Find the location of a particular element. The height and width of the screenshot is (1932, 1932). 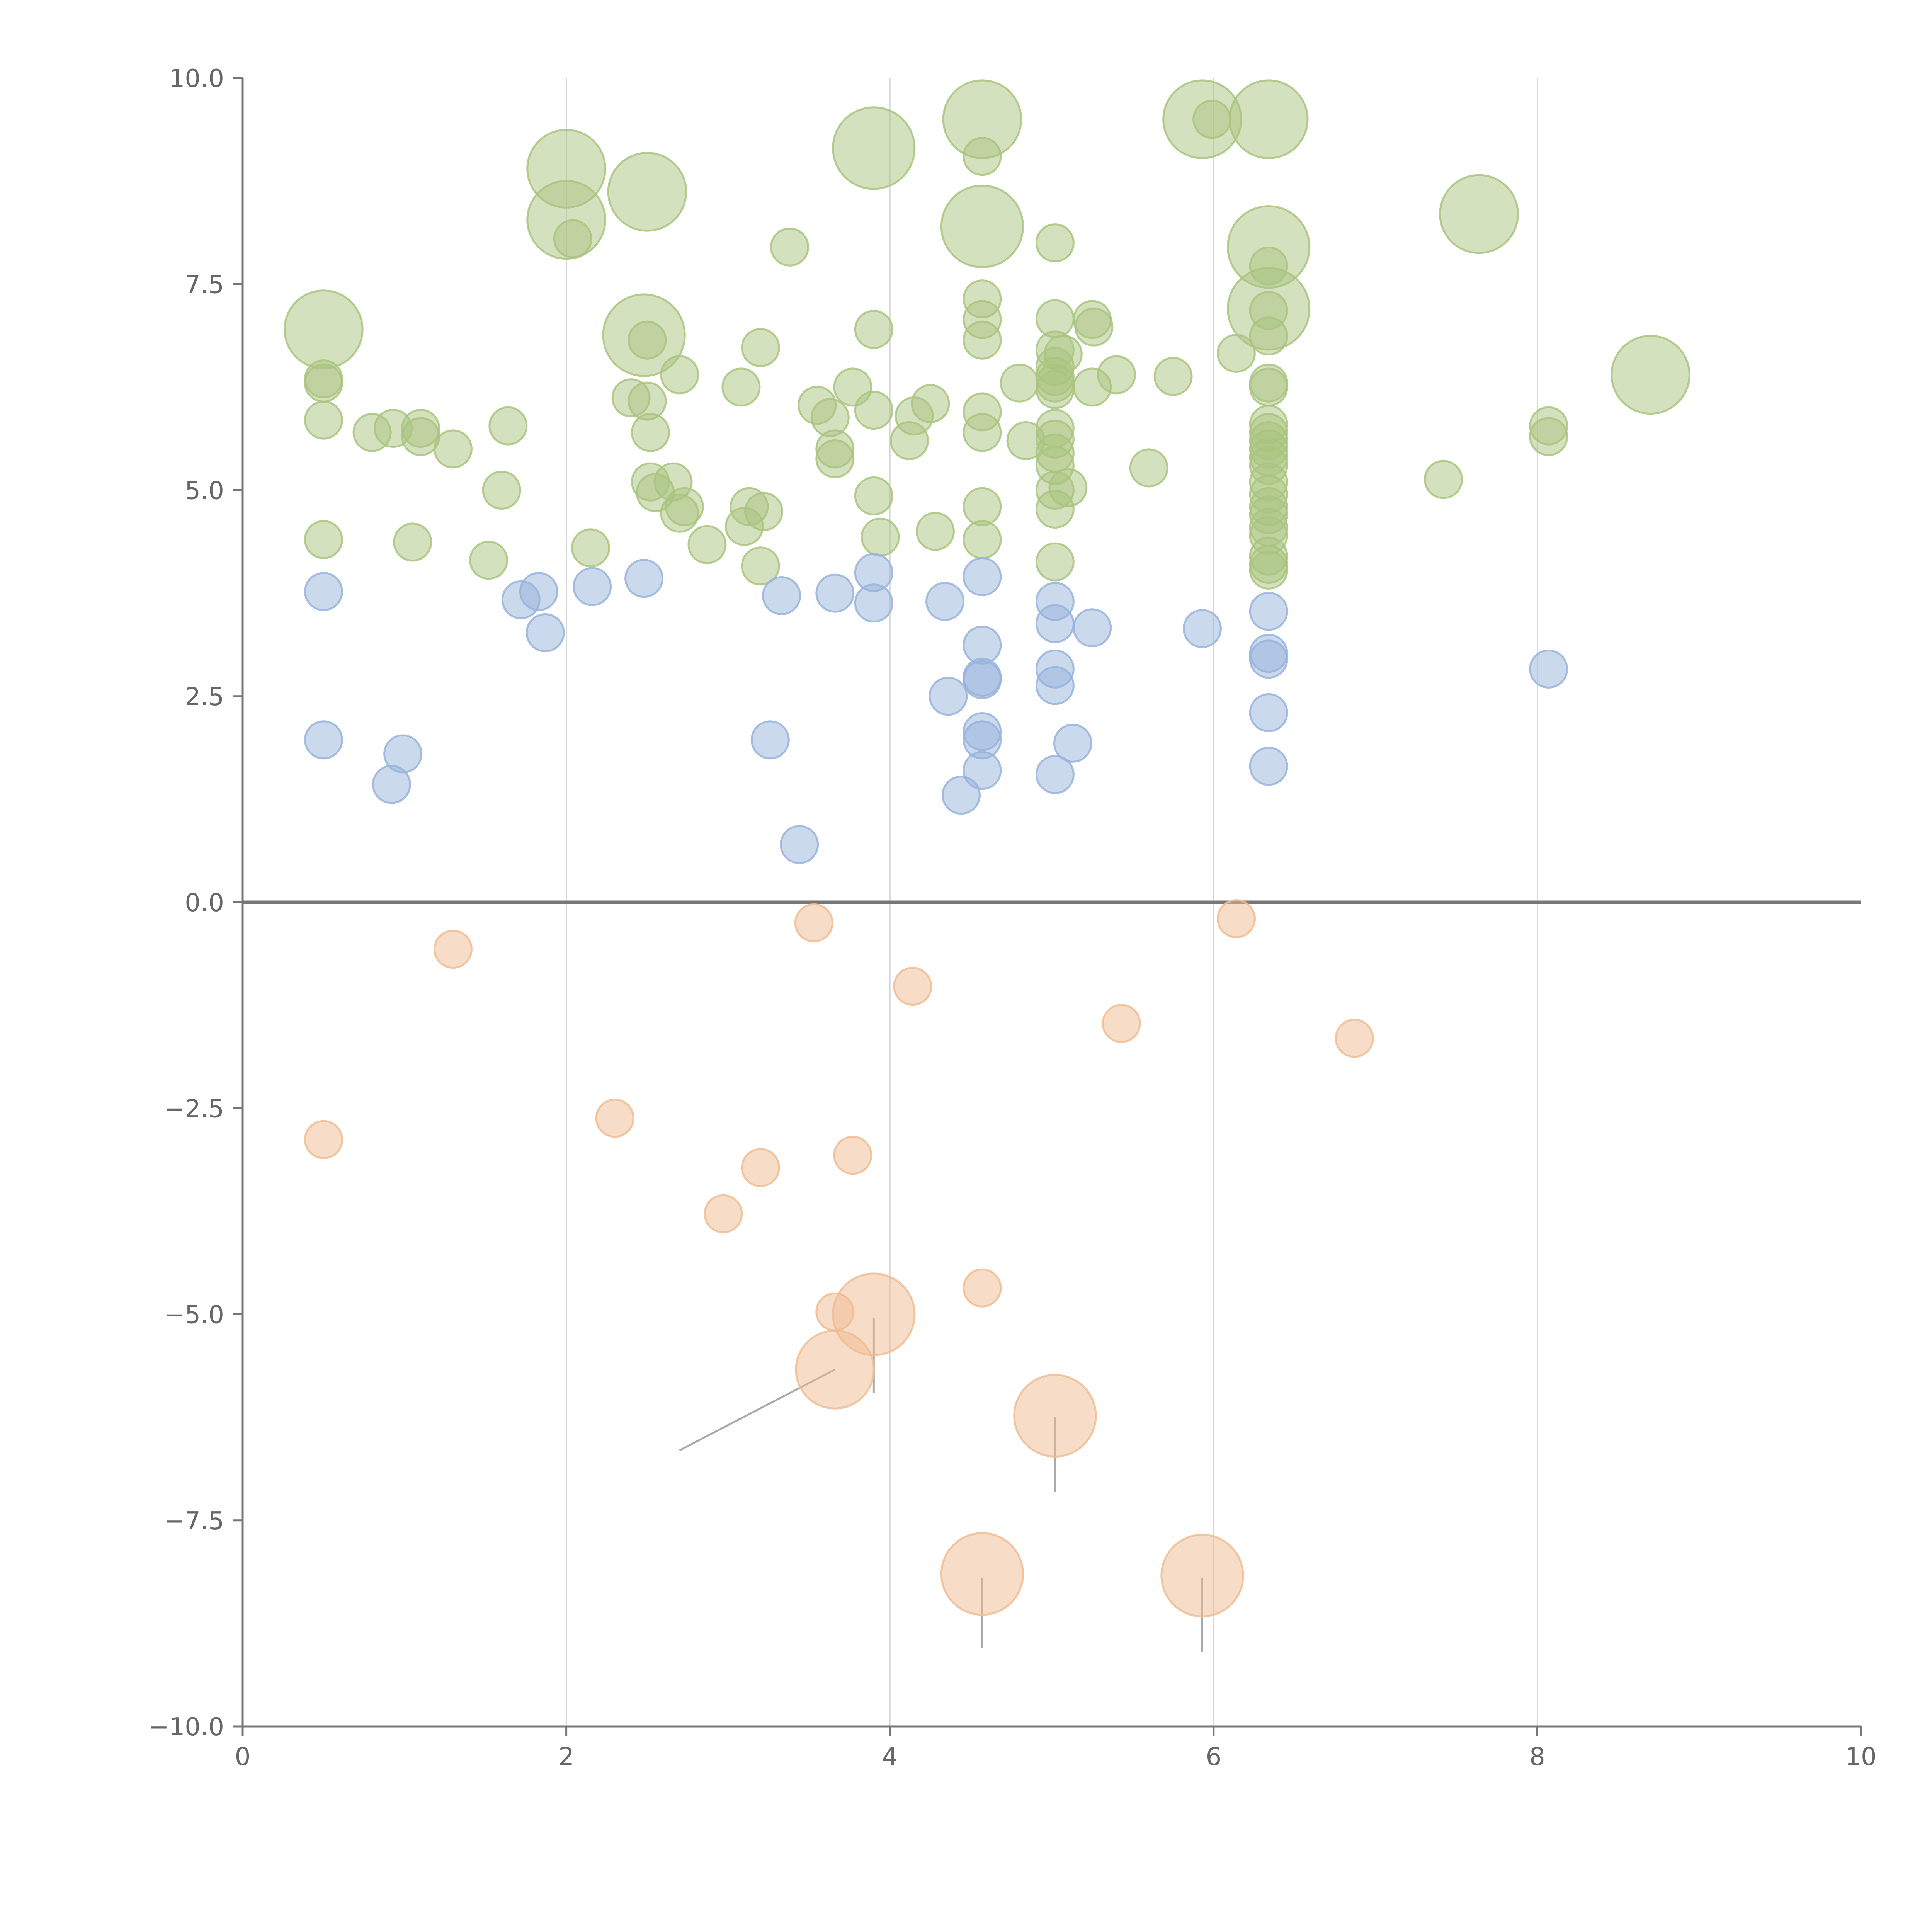

y-tick-label-1: −7.5 is located at coordinates (194, 1522).